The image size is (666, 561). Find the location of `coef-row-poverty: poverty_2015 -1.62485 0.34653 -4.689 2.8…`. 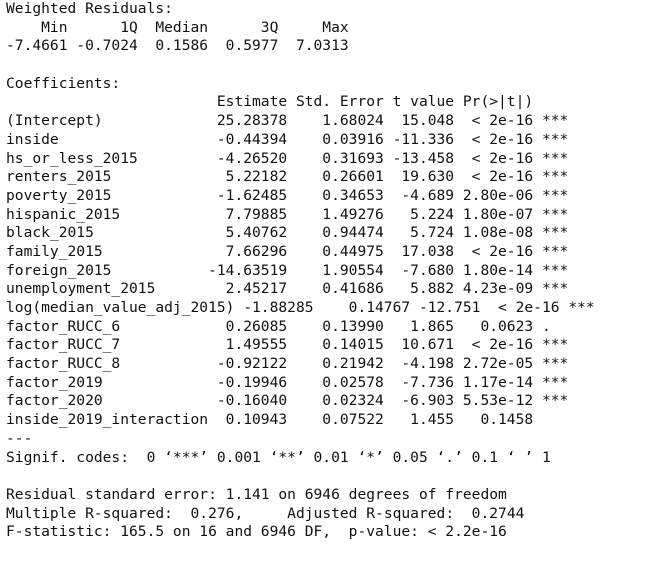

coef-row-poverty: poverty_2015 -1.62485 0.34653 -4.689 2.8… is located at coordinates (287, 195).